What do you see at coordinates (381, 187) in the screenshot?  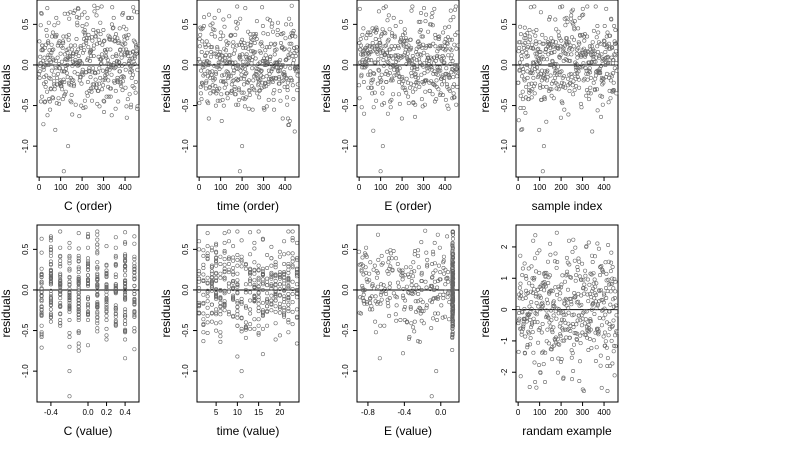 I see `x-tick-label: 100` at bounding box center [381, 187].